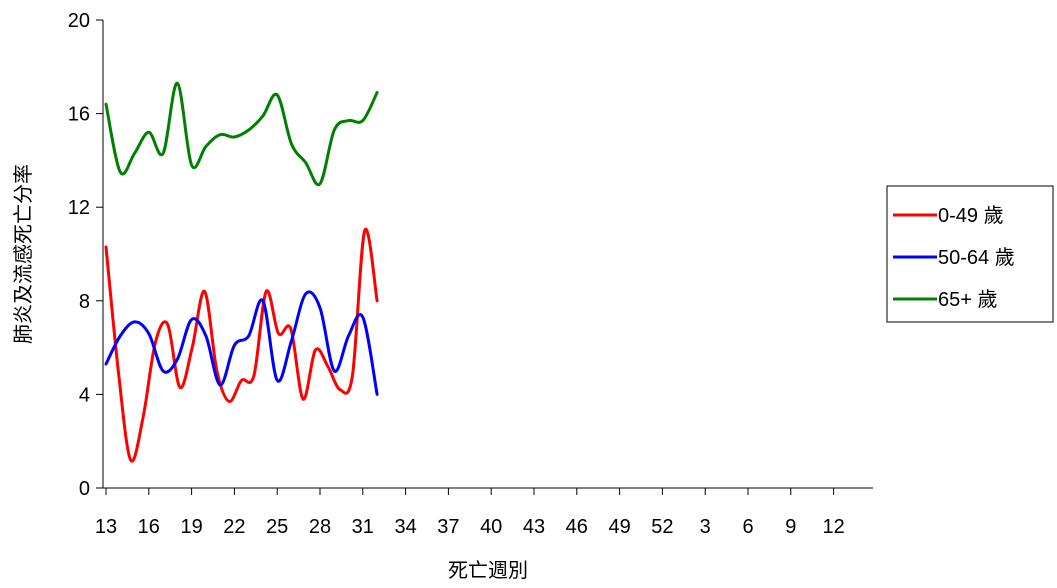  I want to click on x-tick-label: 16, so click(149, 527).